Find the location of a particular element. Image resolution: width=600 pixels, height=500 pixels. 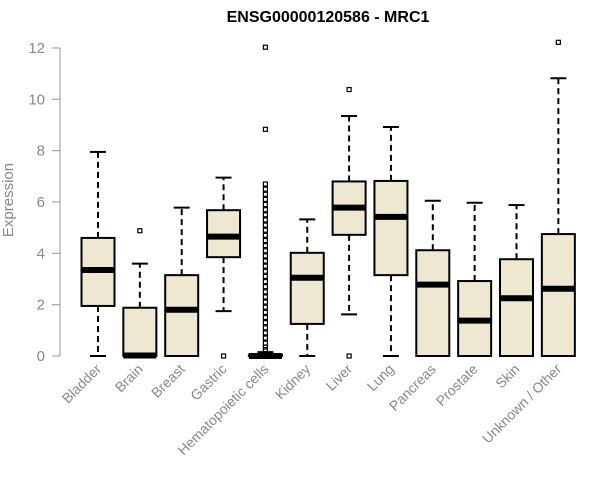

x-category-label: Lung is located at coordinates (380, 377).